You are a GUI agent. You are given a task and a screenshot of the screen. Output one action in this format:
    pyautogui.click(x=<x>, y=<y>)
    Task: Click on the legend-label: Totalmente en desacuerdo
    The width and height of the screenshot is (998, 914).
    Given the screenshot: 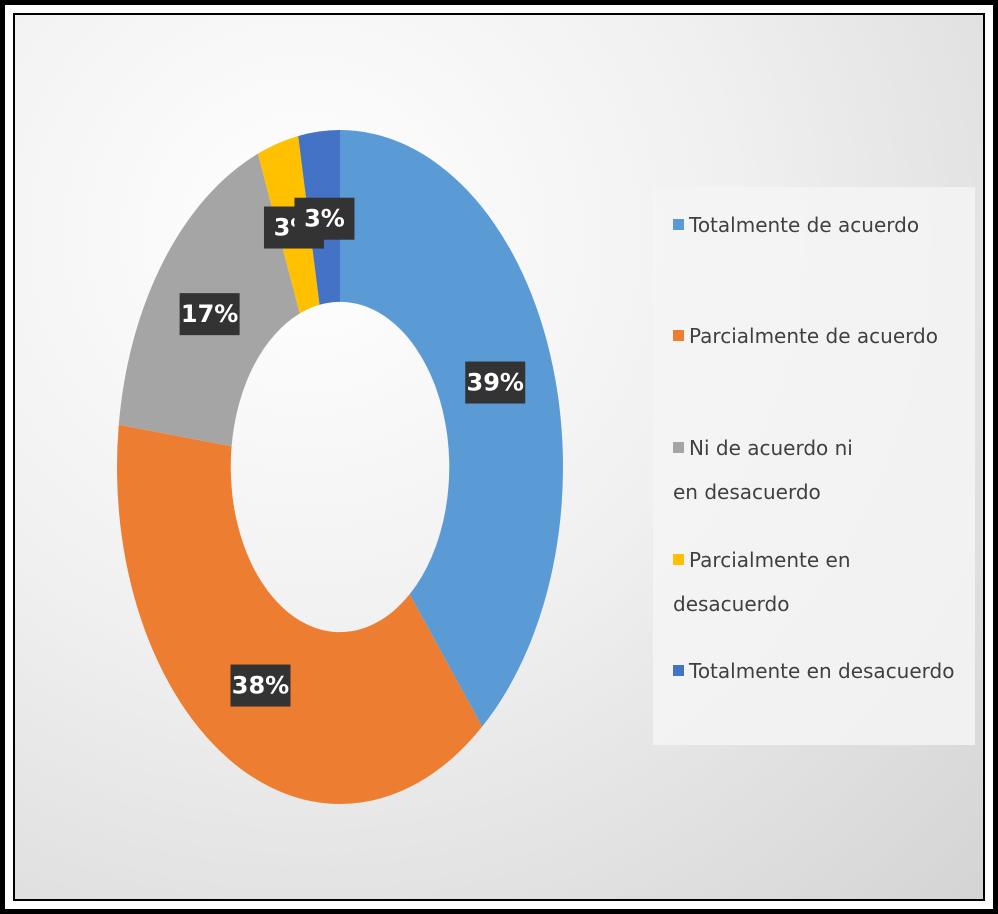 What is the action you would take?
    pyautogui.click(x=822, y=671)
    